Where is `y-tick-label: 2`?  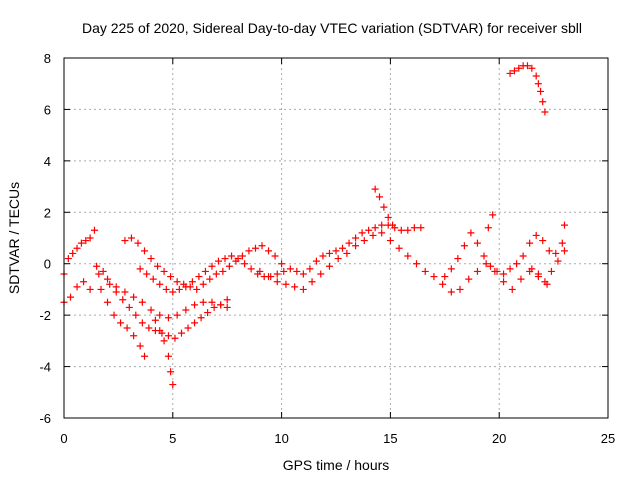 y-tick-label: 2 is located at coordinates (47, 212).